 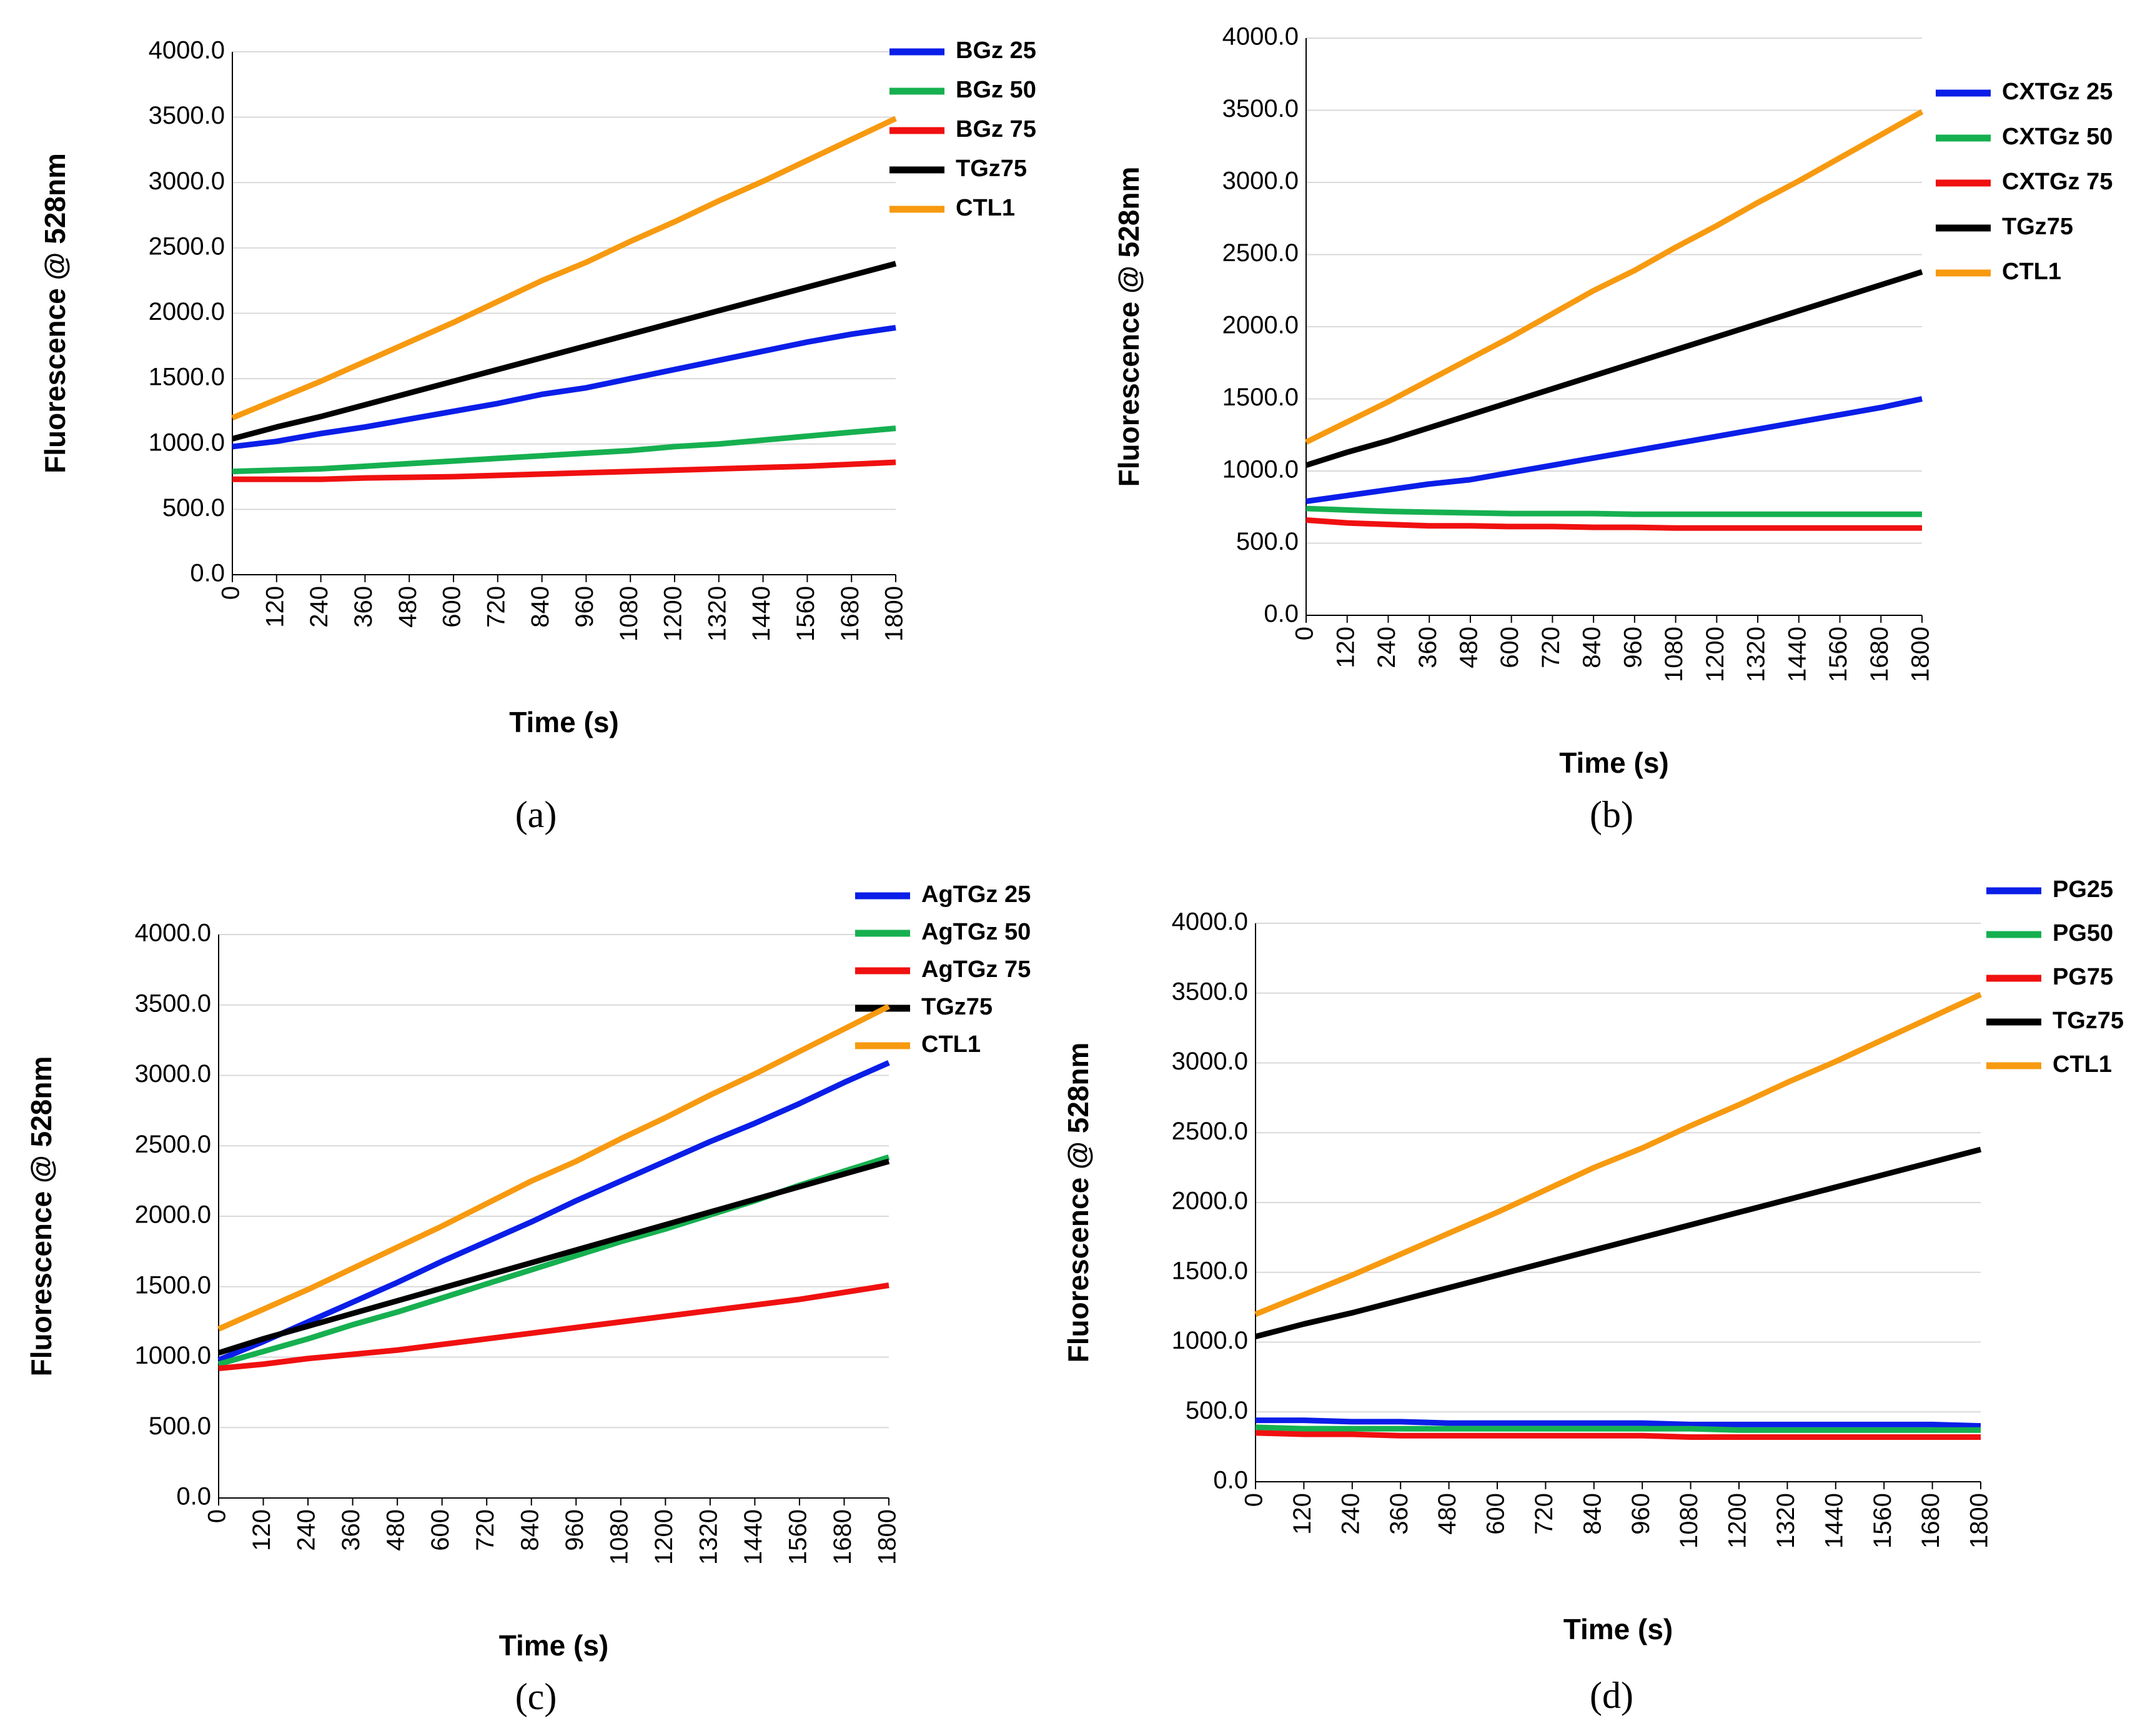 I want to click on x-tick-label: 600, so click(x=440, y=1530).